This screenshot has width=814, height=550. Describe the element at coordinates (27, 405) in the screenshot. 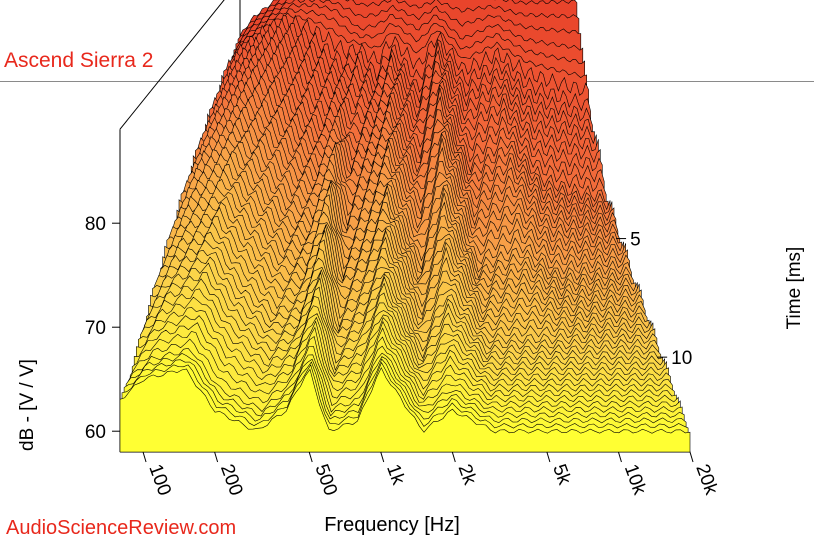

I see `y-axis-label: dB - [V / V]` at that location.